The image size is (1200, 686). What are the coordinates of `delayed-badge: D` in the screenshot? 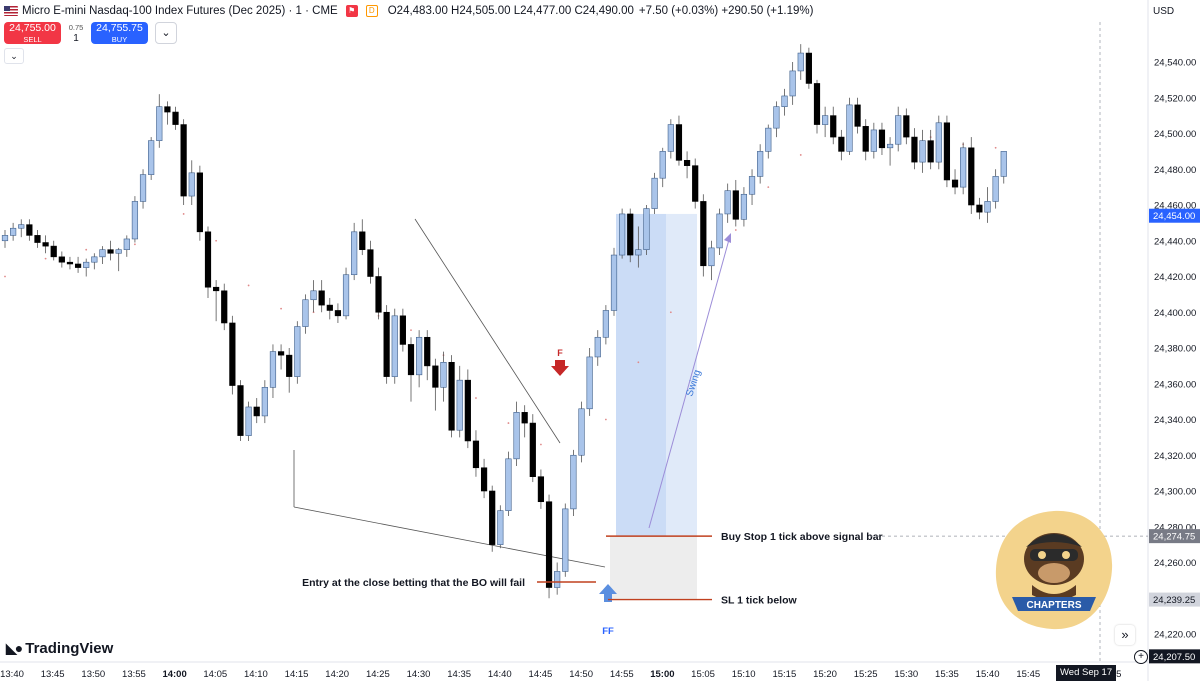 It's located at (371, 11).